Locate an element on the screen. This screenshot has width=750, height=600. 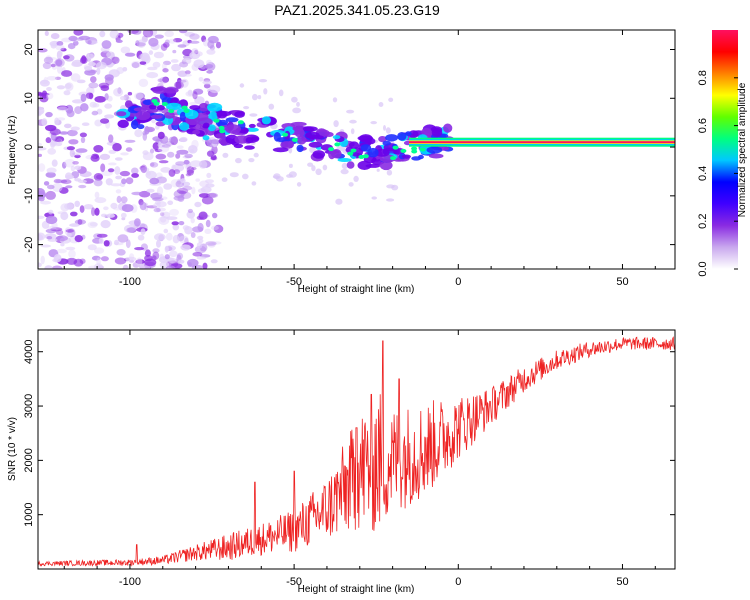
x-tick-label: 0 is located at coordinates (458, 282).